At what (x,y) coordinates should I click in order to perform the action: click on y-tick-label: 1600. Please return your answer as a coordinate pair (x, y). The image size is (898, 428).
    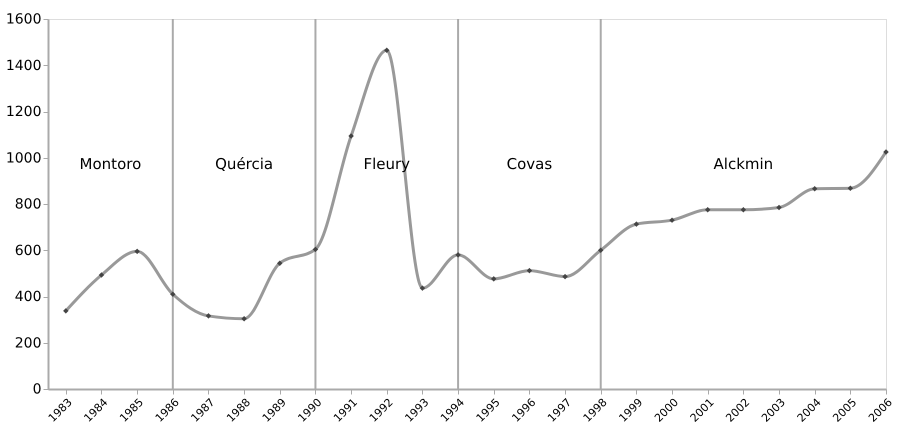
    Looking at the image, I should click on (24, 20).